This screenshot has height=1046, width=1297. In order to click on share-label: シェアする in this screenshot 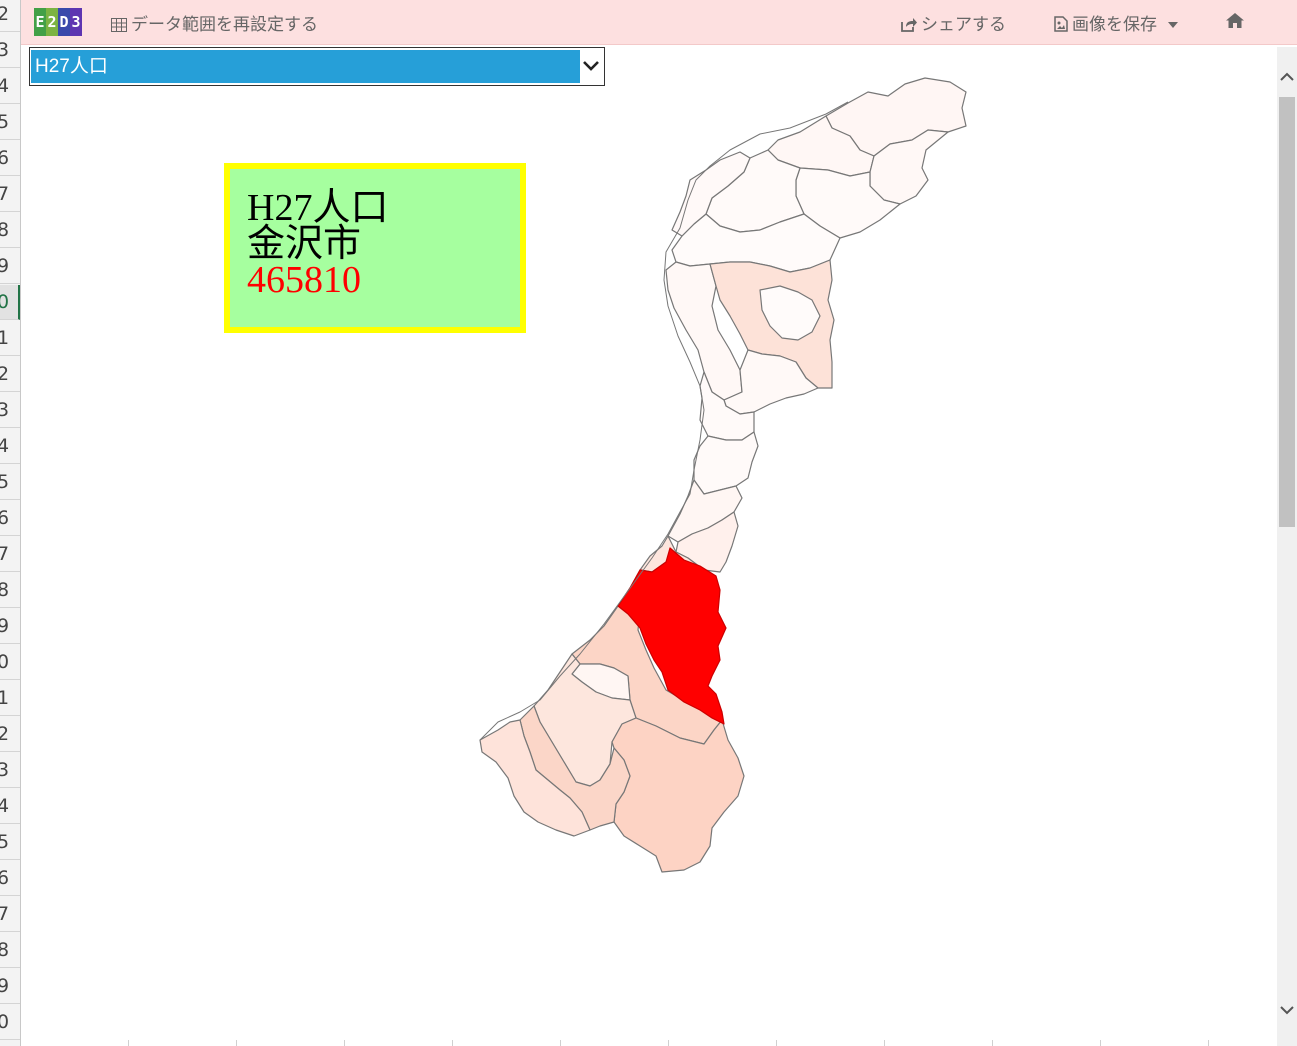, I will do `click(963, 25)`.